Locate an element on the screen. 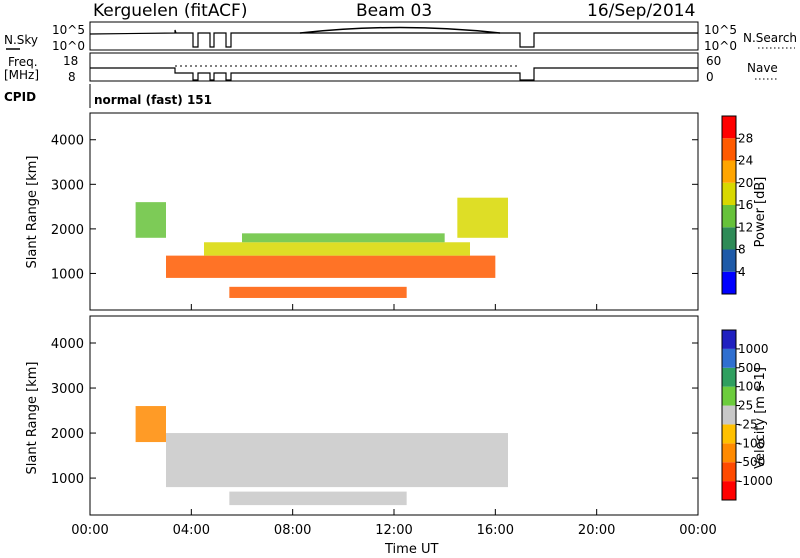  velocity-colorbar-tick-label-0: 1000 is located at coordinates (753, 349).